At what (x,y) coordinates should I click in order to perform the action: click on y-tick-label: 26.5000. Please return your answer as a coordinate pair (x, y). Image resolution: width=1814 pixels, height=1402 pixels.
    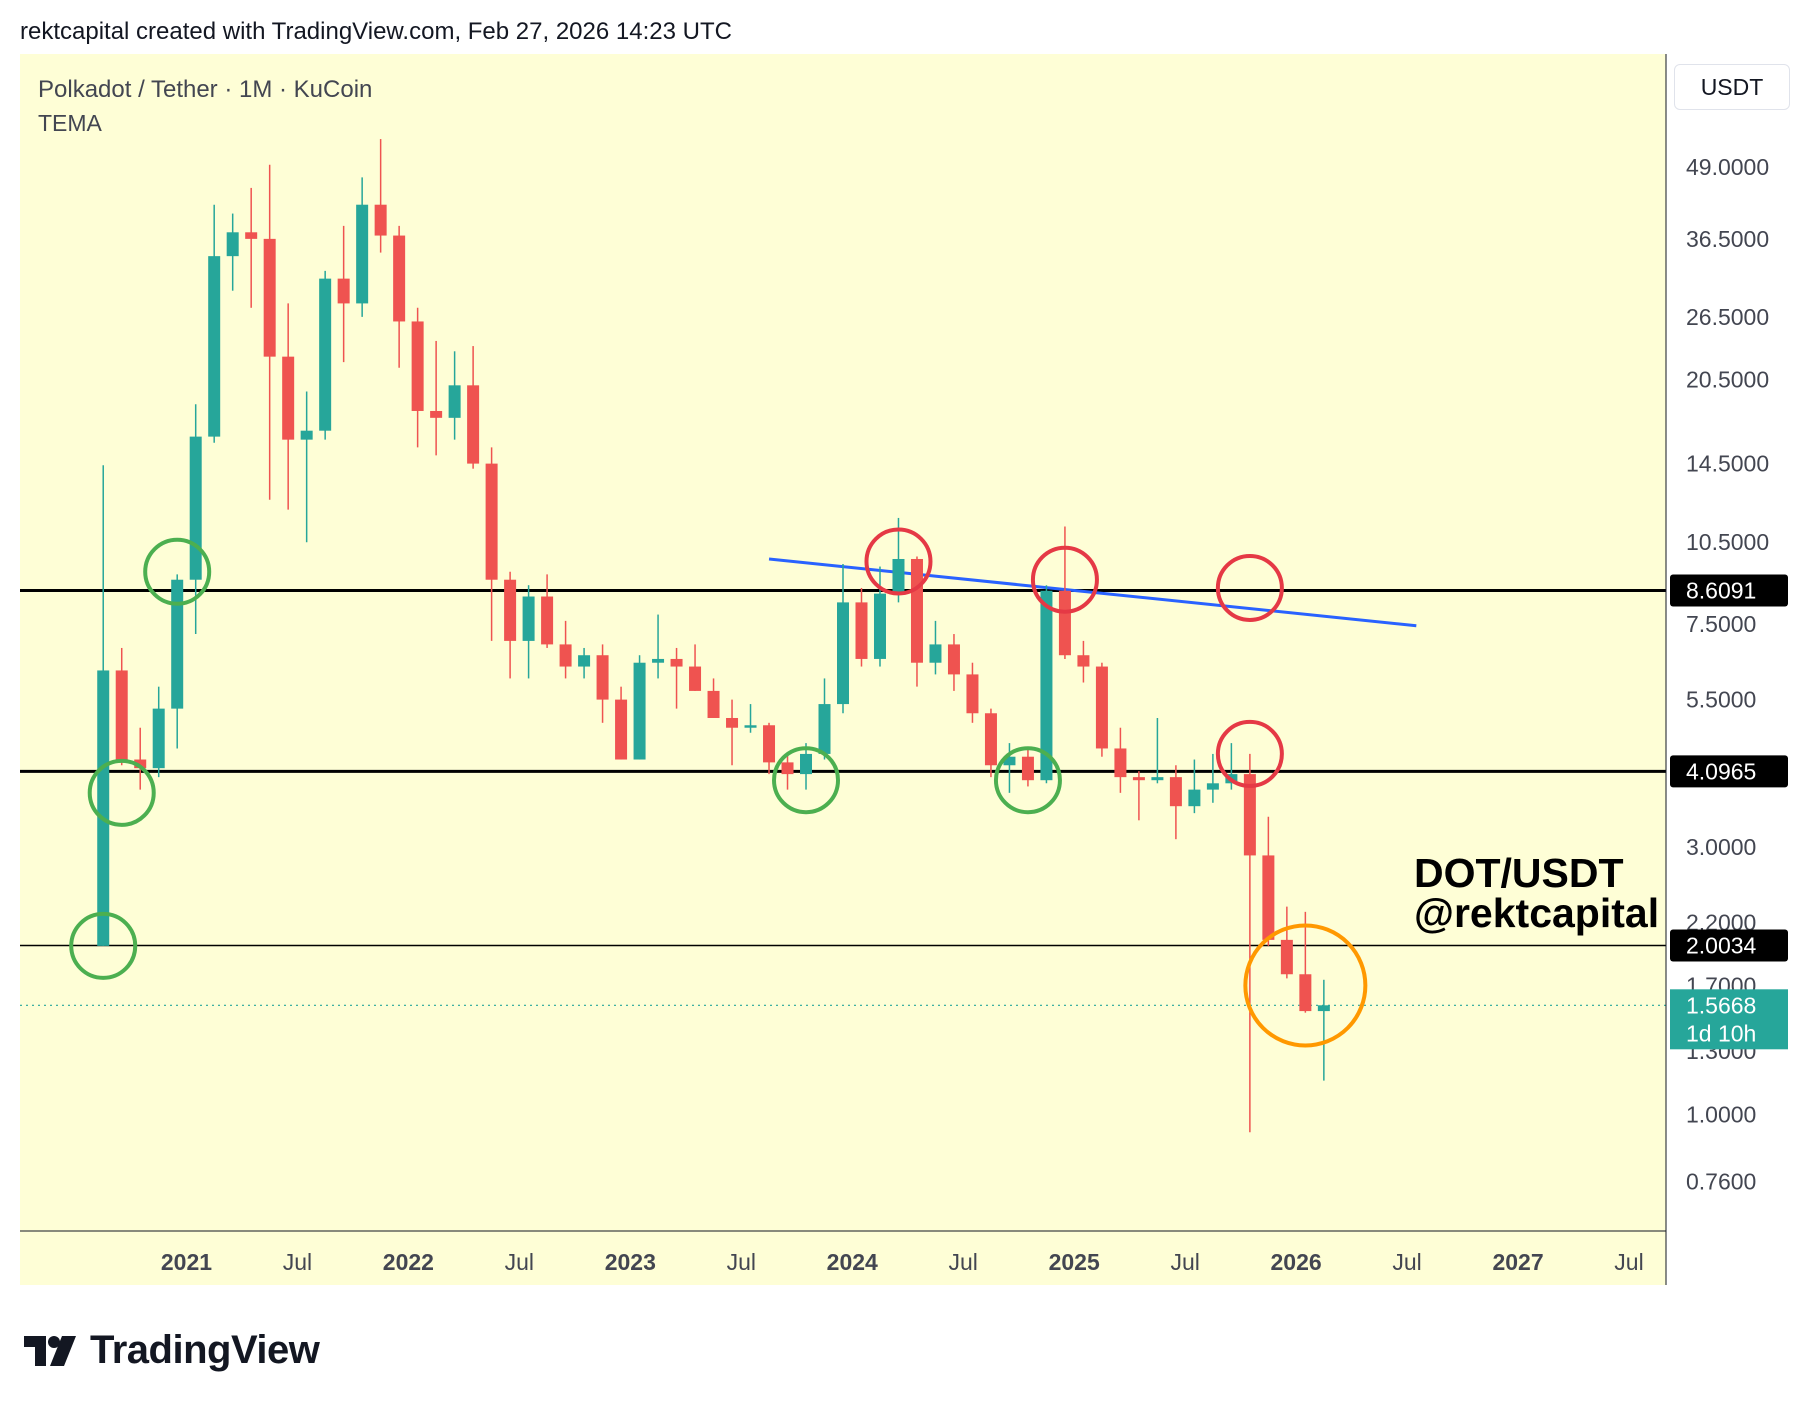
    Looking at the image, I should click on (1727, 317).